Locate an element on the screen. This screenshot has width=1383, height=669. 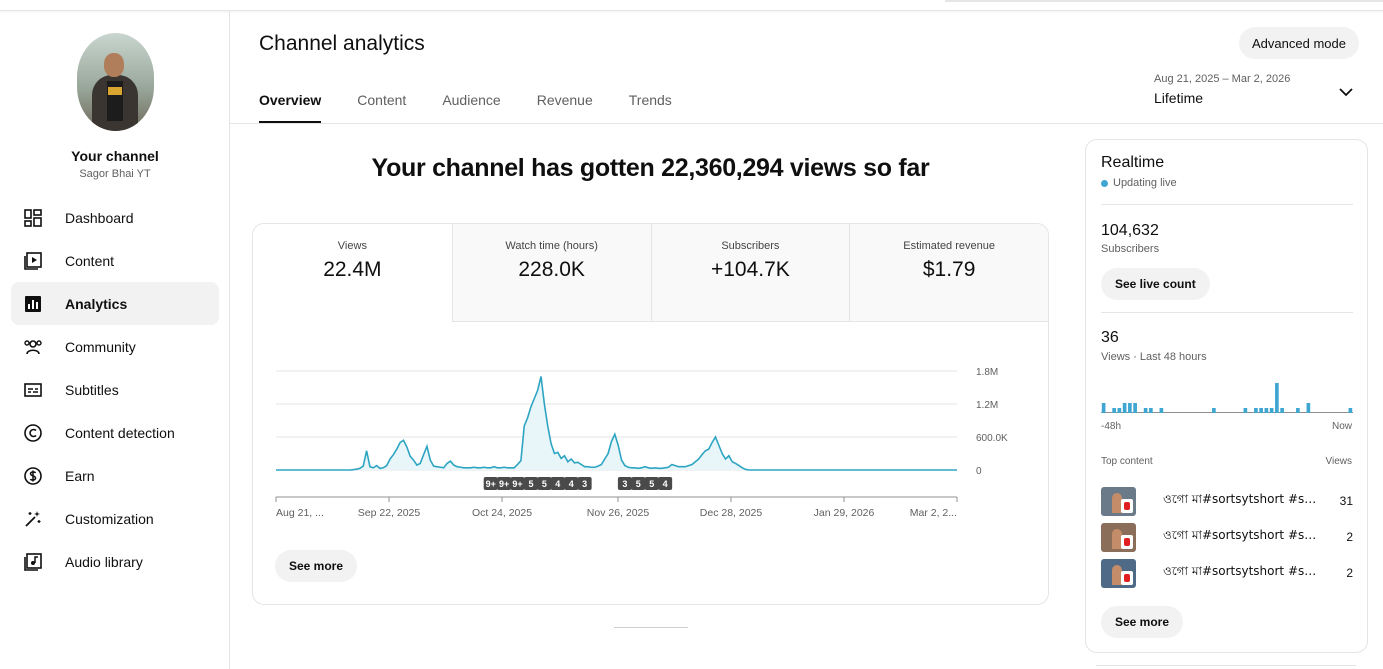
sidebar-item-customization: Customization is located at coordinates (115, 518).